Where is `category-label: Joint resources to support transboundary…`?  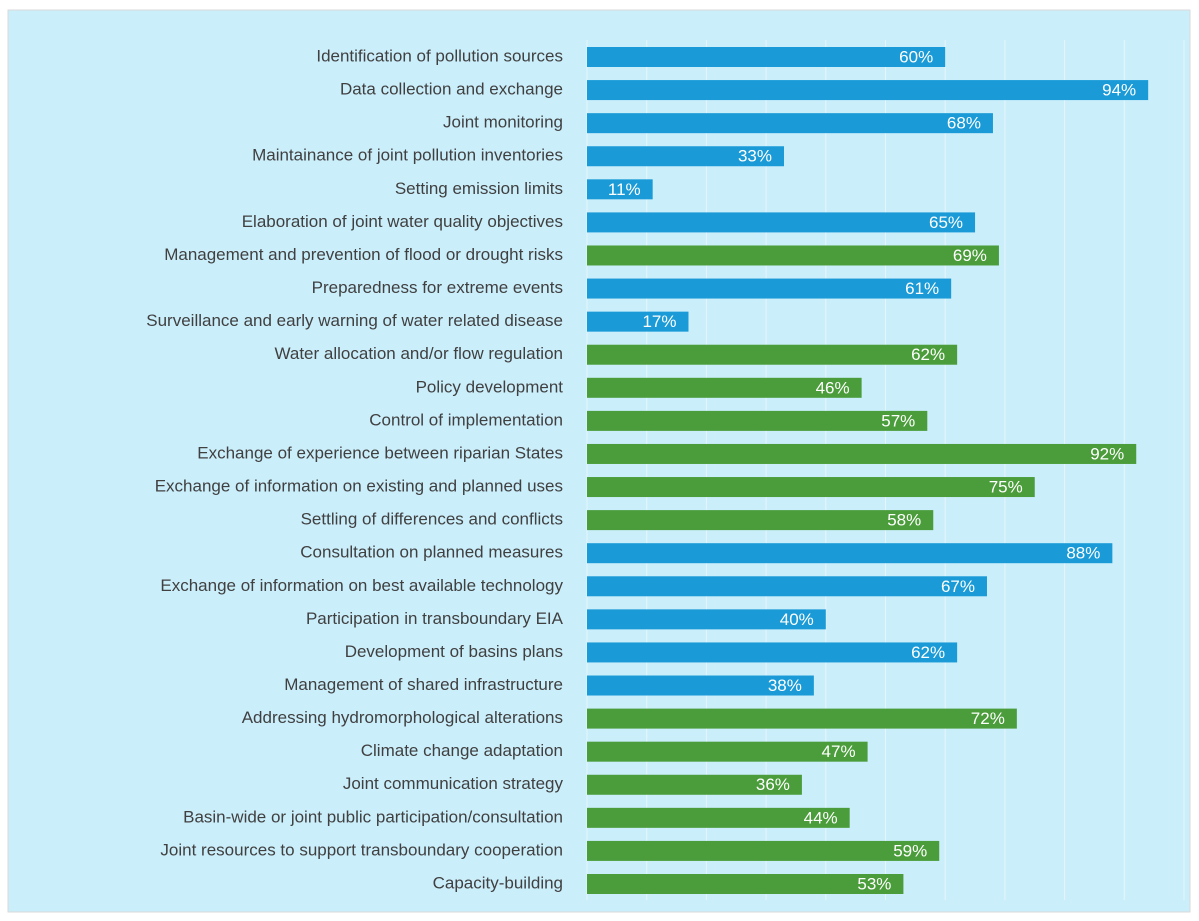 category-label: Joint resources to support transboundary… is located at coordinates (361, 849).